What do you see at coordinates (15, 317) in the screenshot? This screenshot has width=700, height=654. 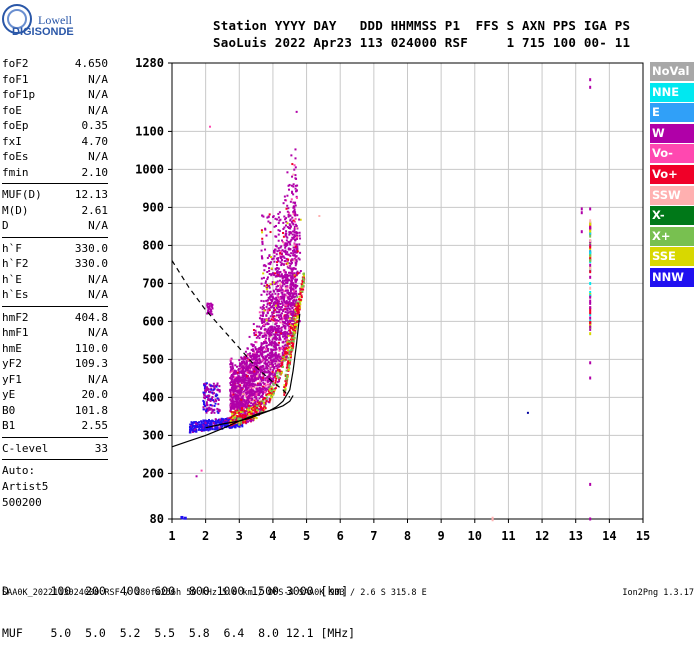 I see `param-name: hmF2` at bounding box center [15, 317].